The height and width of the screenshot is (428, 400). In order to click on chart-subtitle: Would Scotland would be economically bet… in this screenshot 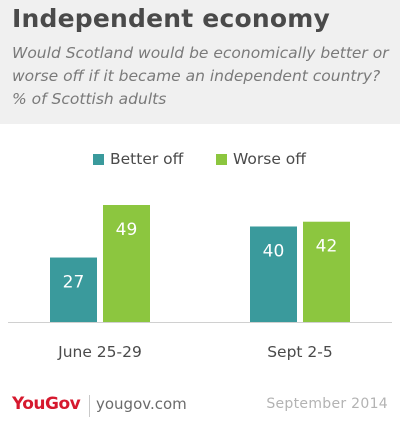, I will do `click(200, 76)`.